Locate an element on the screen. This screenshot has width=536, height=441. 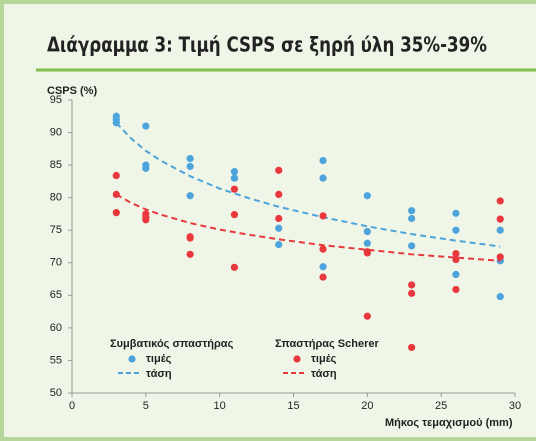
y-tick-label: 65 is located at coordinates (56, 295).